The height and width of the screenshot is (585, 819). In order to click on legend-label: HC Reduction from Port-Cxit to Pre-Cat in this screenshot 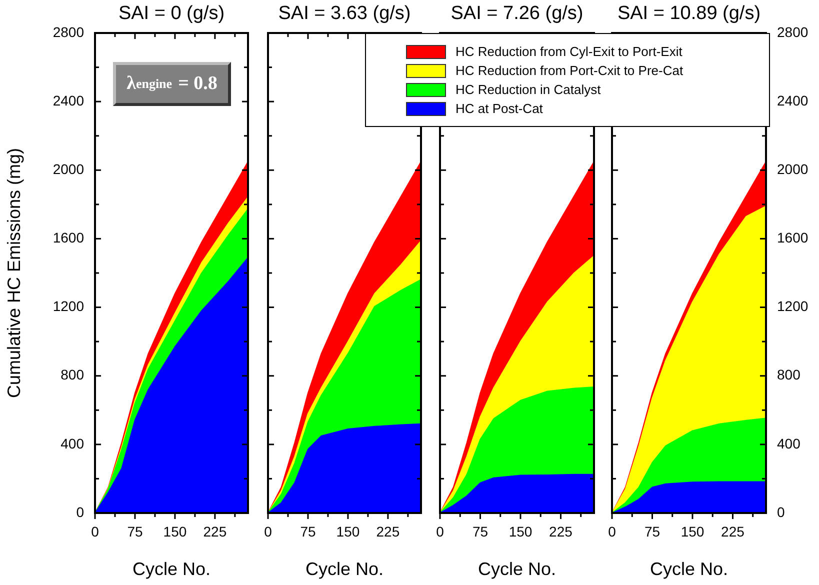, I will do `click(570, 70)`.